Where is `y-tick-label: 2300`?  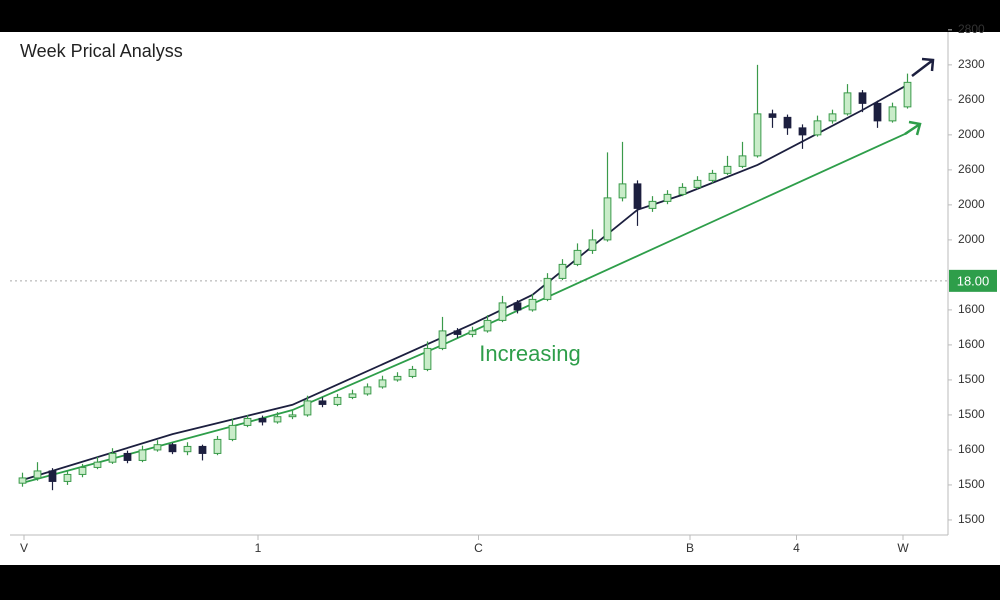
y-tick-label: 2300 is located at coordinates (971, 64).